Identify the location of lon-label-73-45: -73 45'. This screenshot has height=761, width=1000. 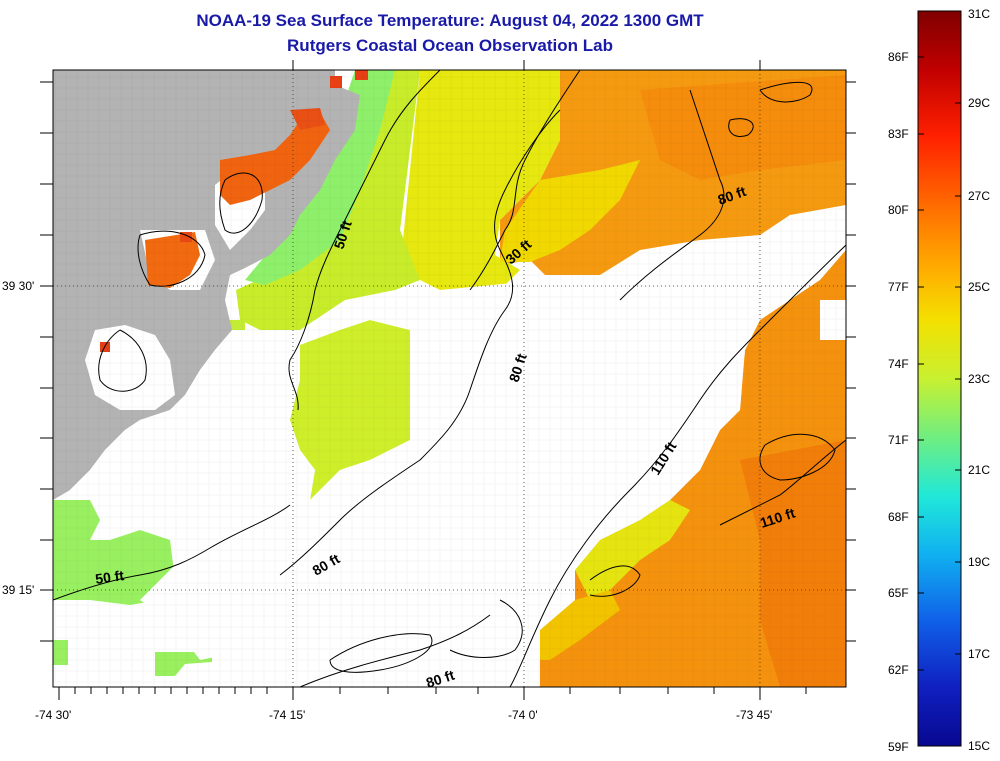
(754, 715).